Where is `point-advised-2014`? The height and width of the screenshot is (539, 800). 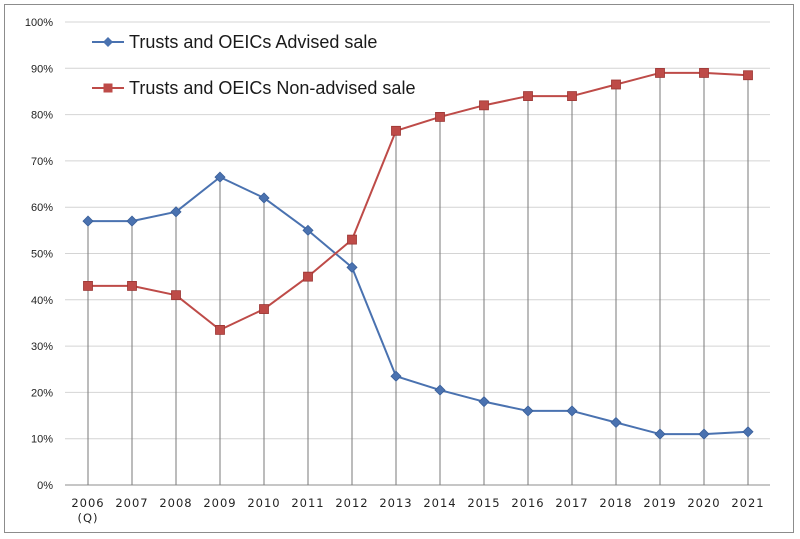
point-advised-2014 is located at coordinates (440, 390).